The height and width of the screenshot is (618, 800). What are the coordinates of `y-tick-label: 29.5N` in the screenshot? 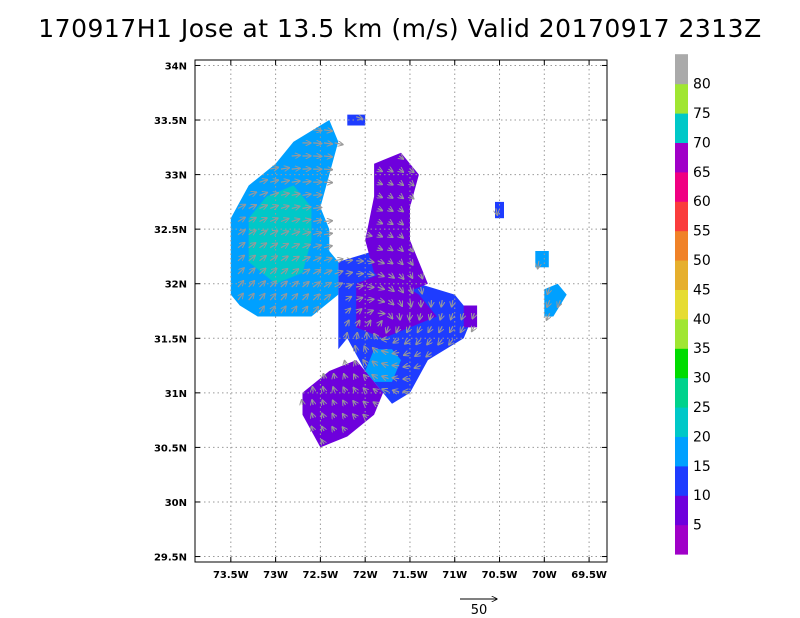 It's located at (170, 558).